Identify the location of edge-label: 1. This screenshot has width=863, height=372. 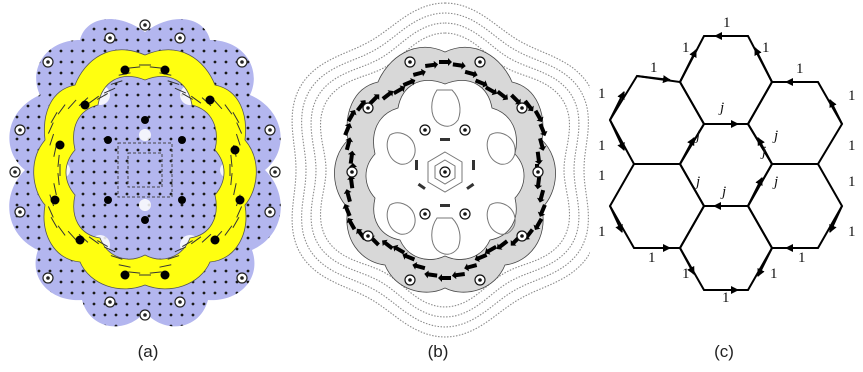
(852, 96).